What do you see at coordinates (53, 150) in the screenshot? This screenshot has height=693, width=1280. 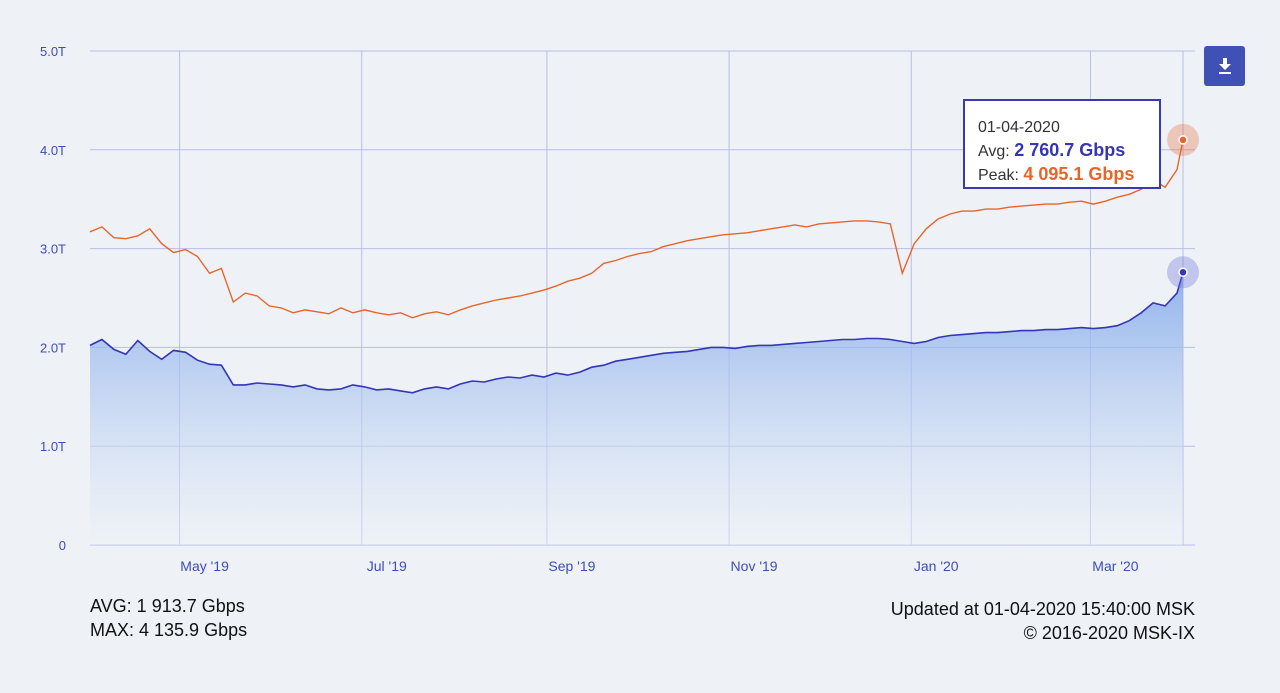 I see `y-tick-label: 4.0T` at bounding box center [53, 150].